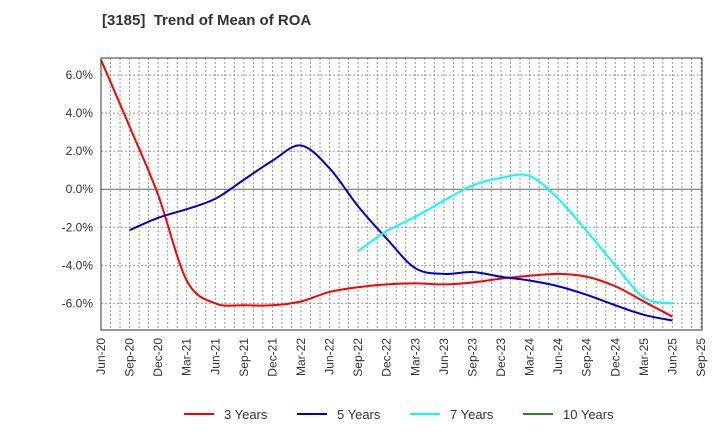 This screenshot has height=440, width=720. What do you see at coordinates (644, 357) in the screenshot?
I see `x-tick-label: Mar-25` at bounding box center [644, 357].